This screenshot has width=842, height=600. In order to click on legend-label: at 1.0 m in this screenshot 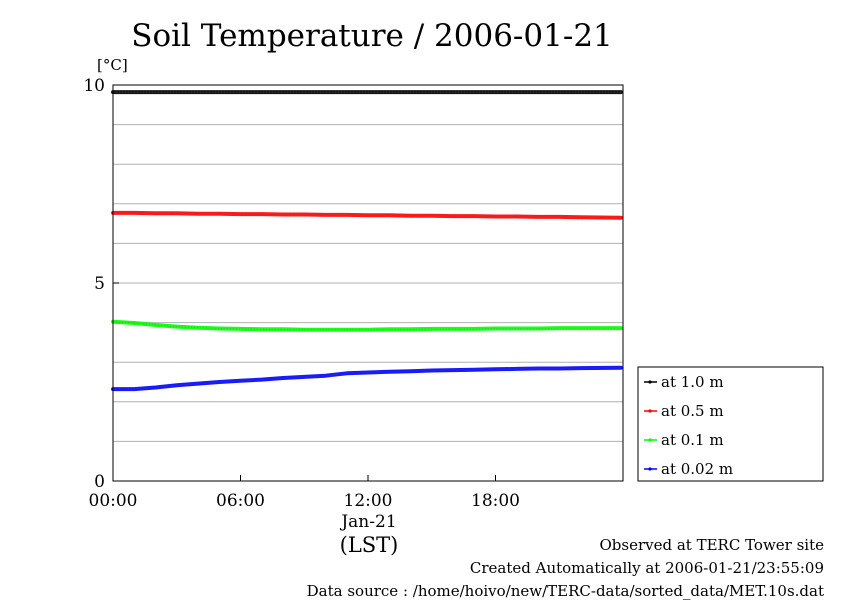, I will do `click(692, 382)`.